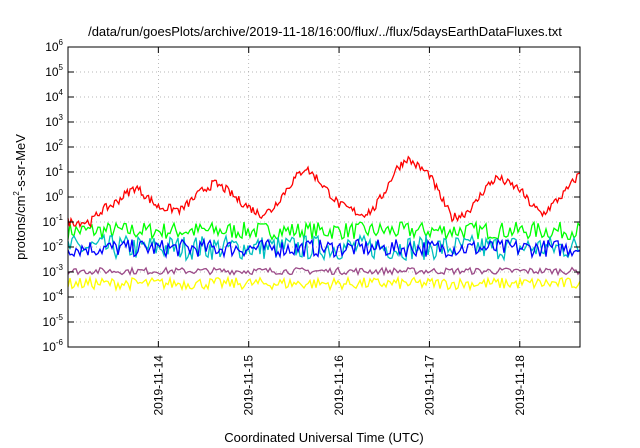  What do you see at coordinates (20, 162) in the screenshot?
I see `y-axis-label-rest: -s-sr-MeV` at bounding box center [20, 162].